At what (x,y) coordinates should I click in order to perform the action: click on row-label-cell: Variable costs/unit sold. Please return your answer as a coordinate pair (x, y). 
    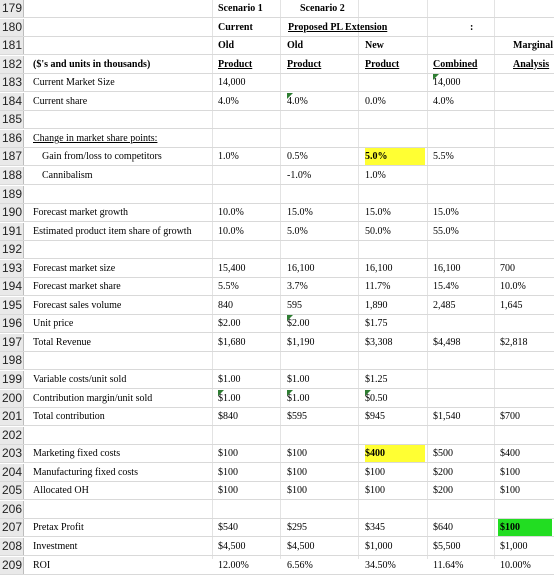
    Looking at the image, I should click on (80, 379).